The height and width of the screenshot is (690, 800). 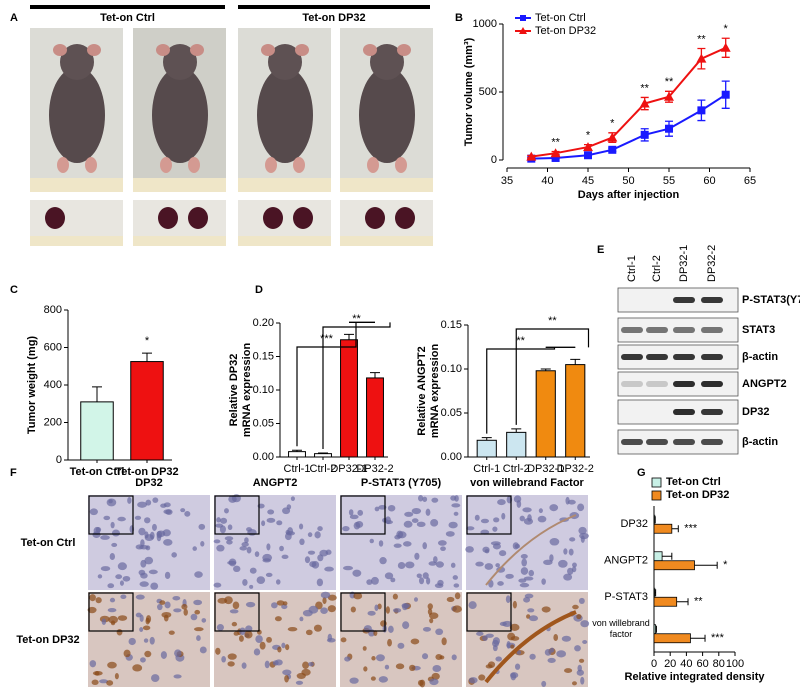 What do you see at coordinates (375, 218) in the screenshot?
I see `tumor` at bounding box center [375, 218].